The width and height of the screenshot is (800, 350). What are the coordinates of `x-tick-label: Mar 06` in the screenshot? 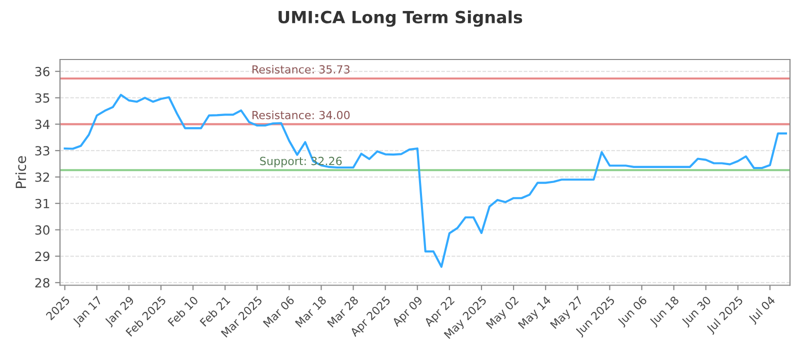 It's located at (278, 312).